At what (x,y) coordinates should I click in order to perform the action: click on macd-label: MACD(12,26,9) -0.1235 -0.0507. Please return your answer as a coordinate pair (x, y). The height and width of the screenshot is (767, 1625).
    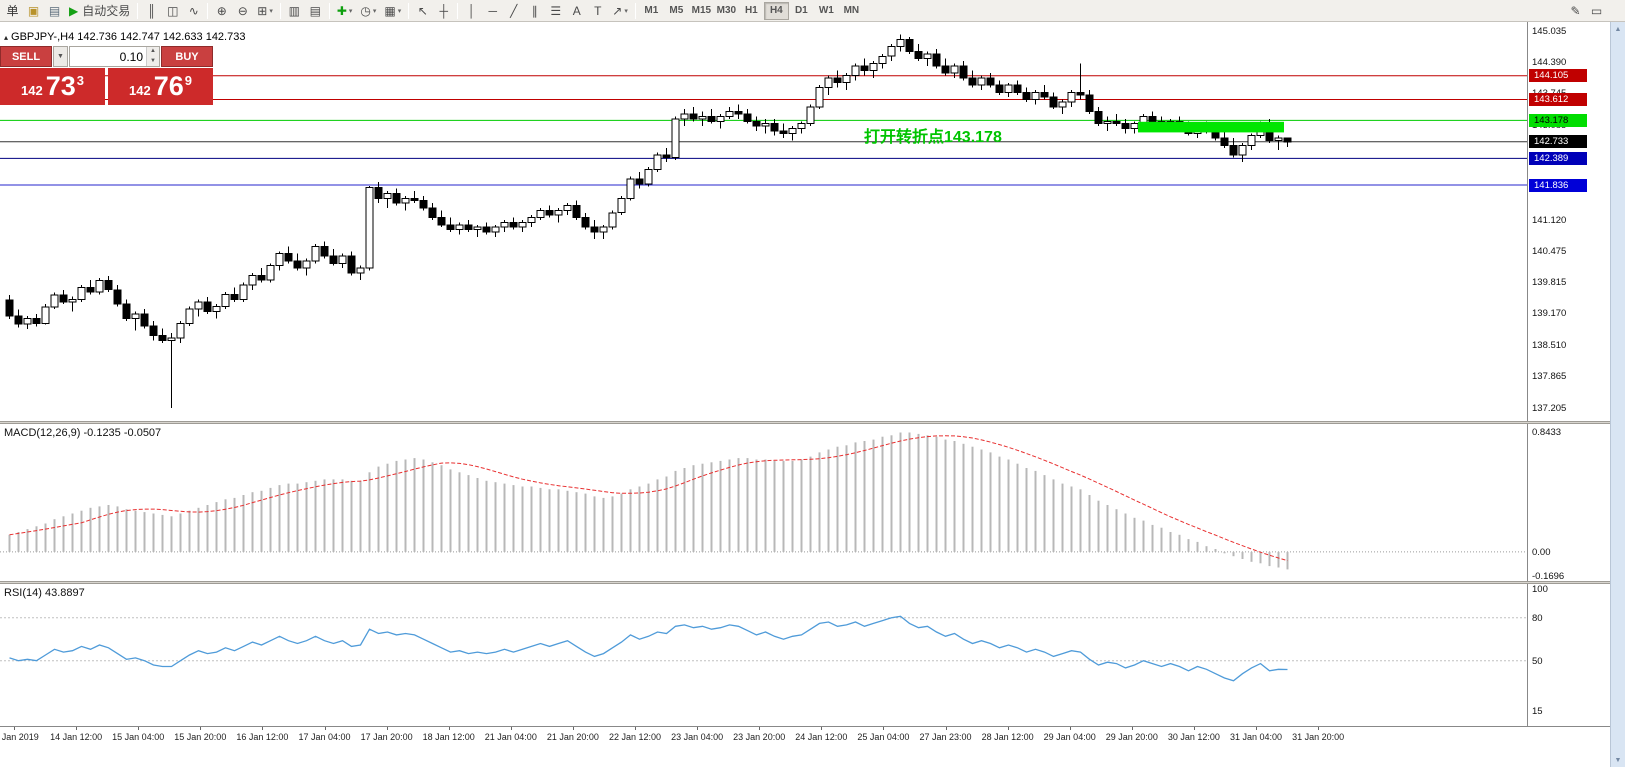
    Looking at the image, I should click on (82, 433).